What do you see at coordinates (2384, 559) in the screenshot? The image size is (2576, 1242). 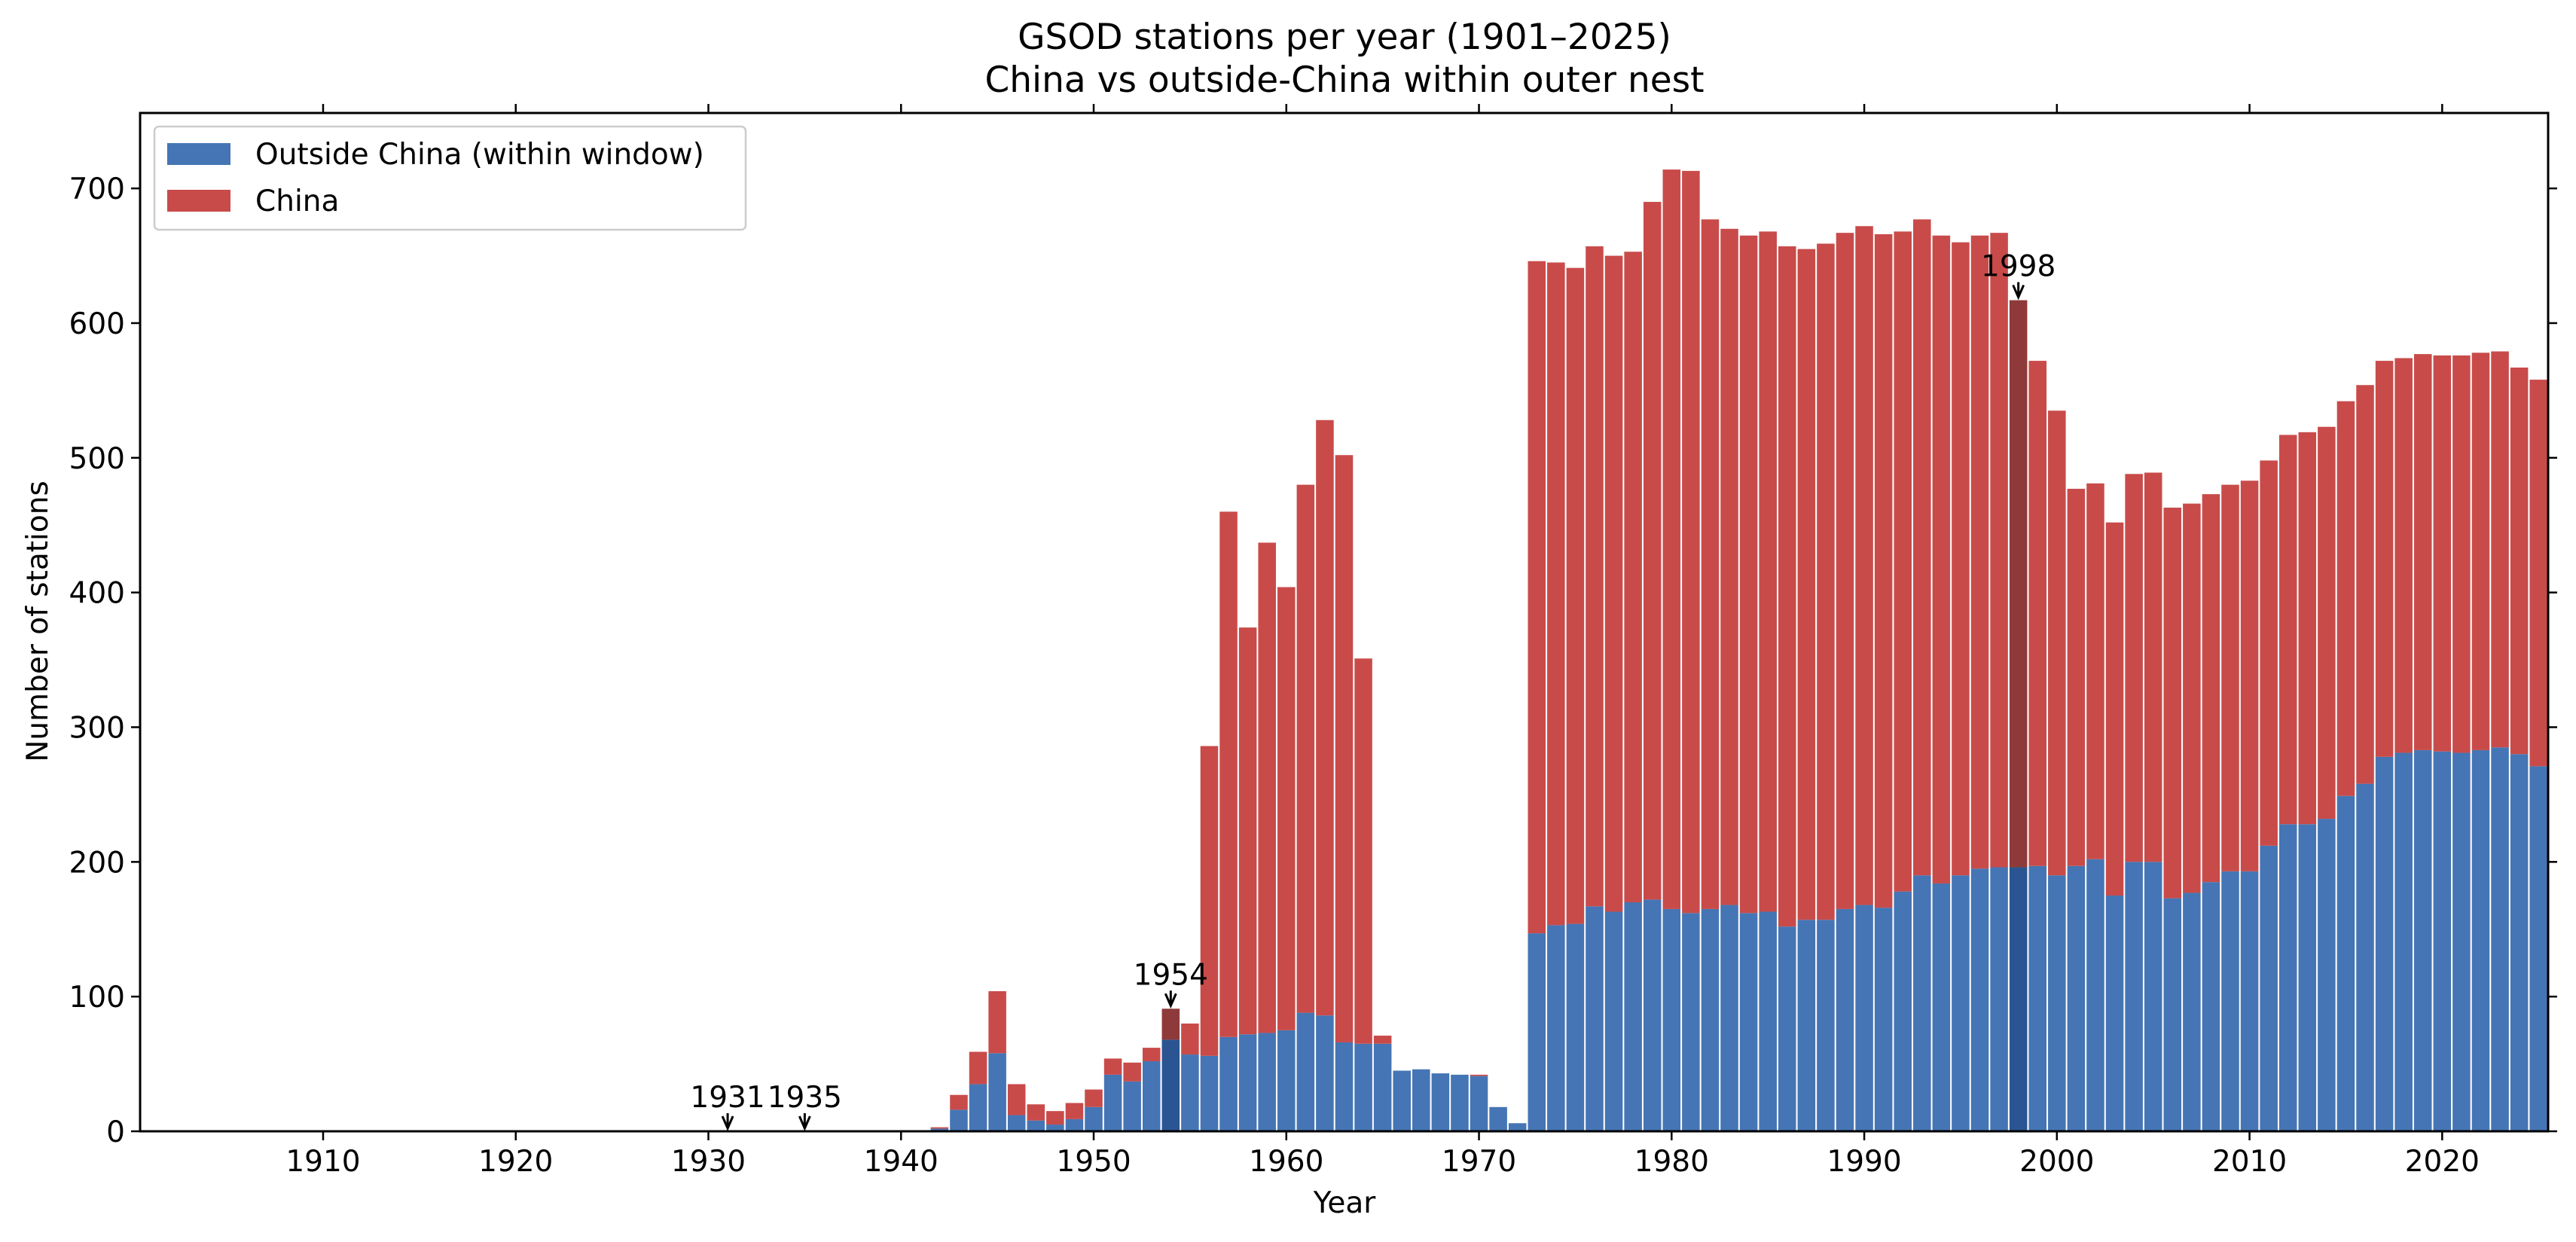 I see `bar-china-2017` at bounding box center [2384, 559].